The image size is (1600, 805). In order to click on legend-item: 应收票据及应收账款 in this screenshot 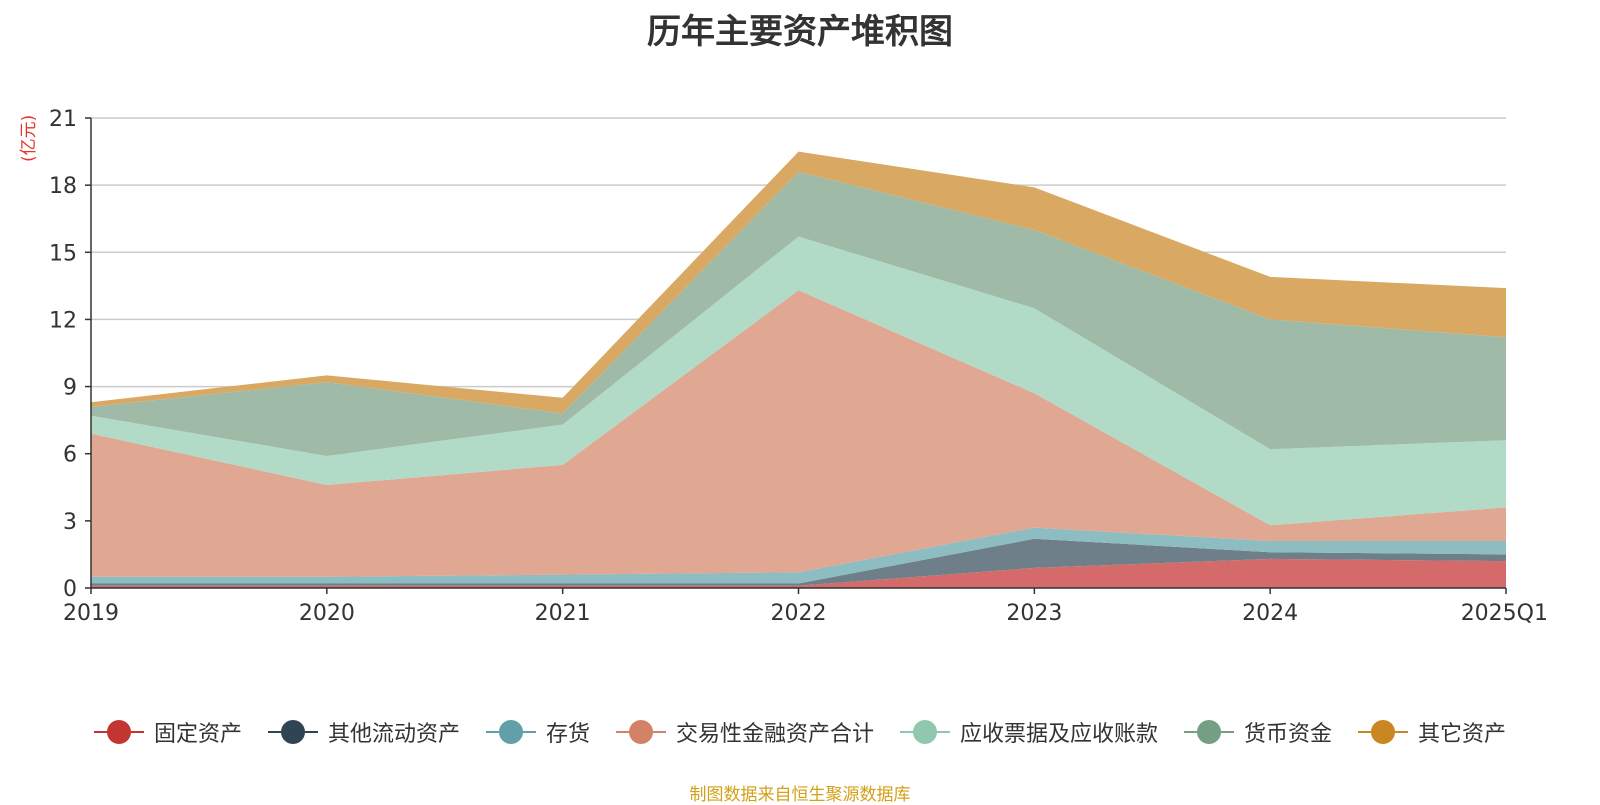, I will do `click(1029, 732)`.